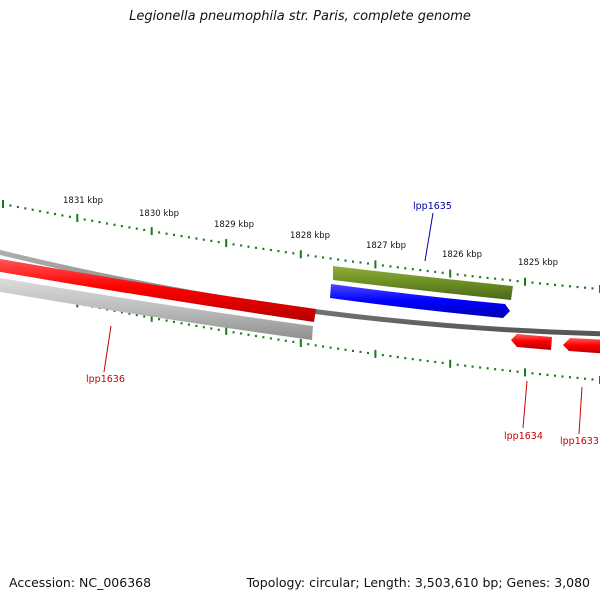 The height and width of the screenshot is (600, 600). I want to click on gene-reverse-strand-block, so click(156, 308).